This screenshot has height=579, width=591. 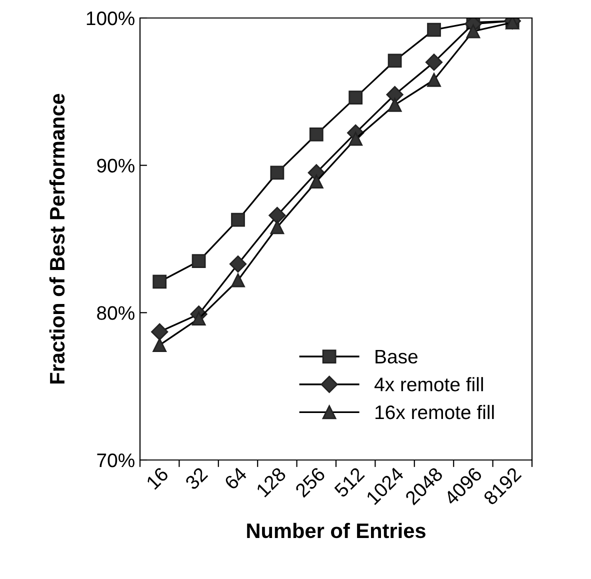 I want to click on y-tick-label: 90%, so click(x=115, y=165).